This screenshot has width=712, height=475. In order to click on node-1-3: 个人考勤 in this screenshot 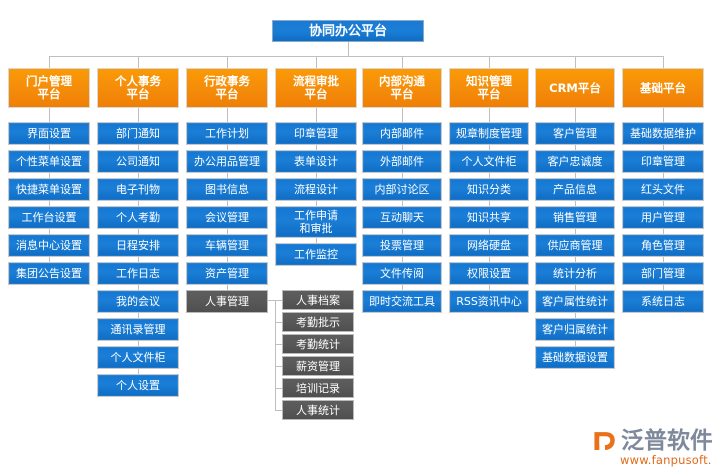, I will do `click(138, 217)`.